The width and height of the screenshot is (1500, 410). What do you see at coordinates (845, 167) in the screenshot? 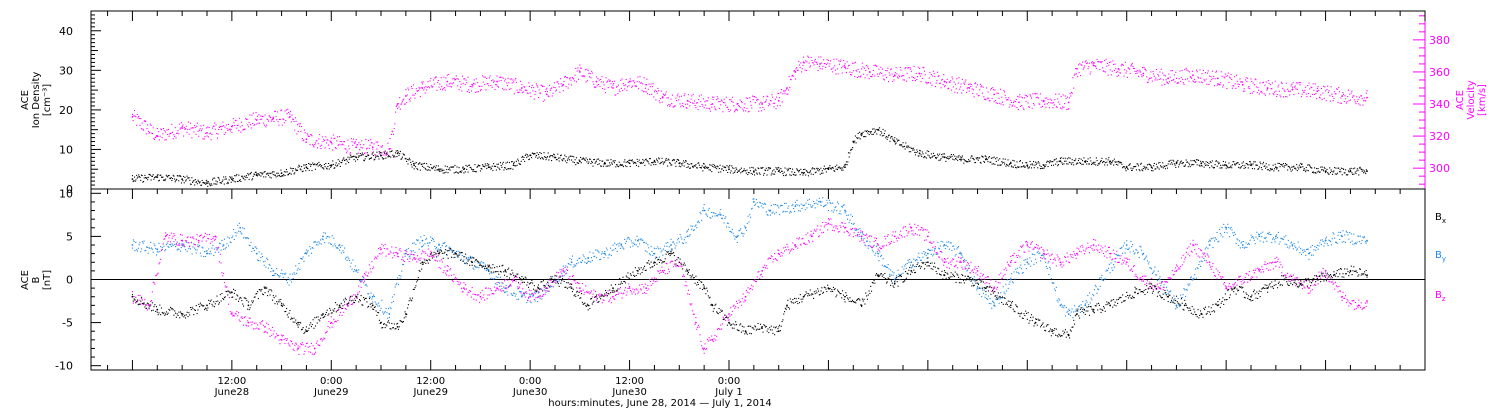
I see `density-anchor-point` at bounding box center [845, 167].